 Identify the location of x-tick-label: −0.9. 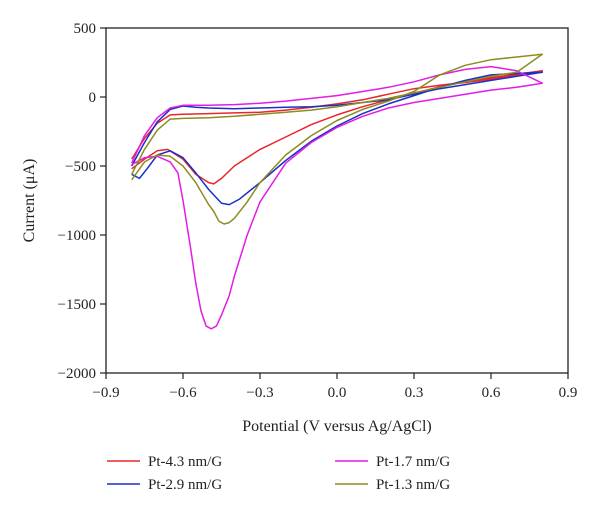
(105, 393).